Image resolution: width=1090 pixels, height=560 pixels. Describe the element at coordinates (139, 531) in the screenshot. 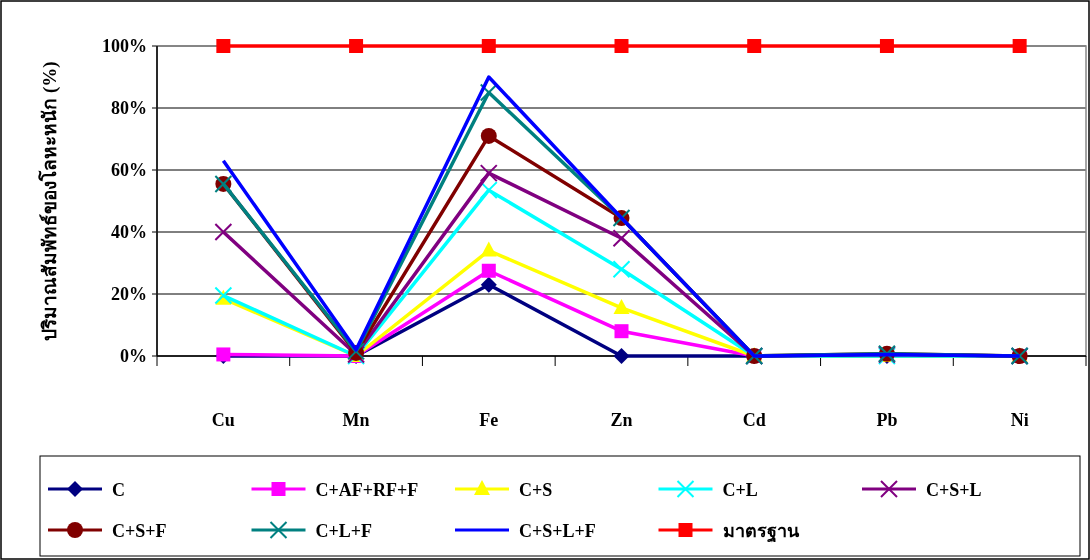

I see `legend-label: C+S+F` at that location.